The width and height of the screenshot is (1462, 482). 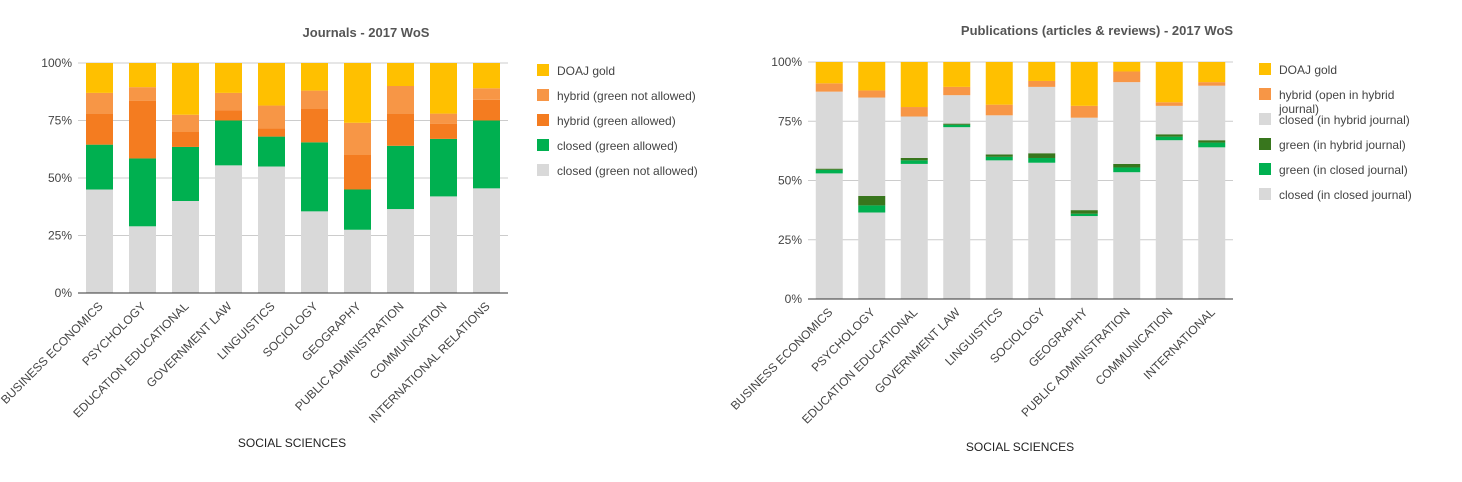 What do you see at coordinates (1298, 109) in the screenshot?
I see `legend-label: journal)` at bounding box center [1298, 109].